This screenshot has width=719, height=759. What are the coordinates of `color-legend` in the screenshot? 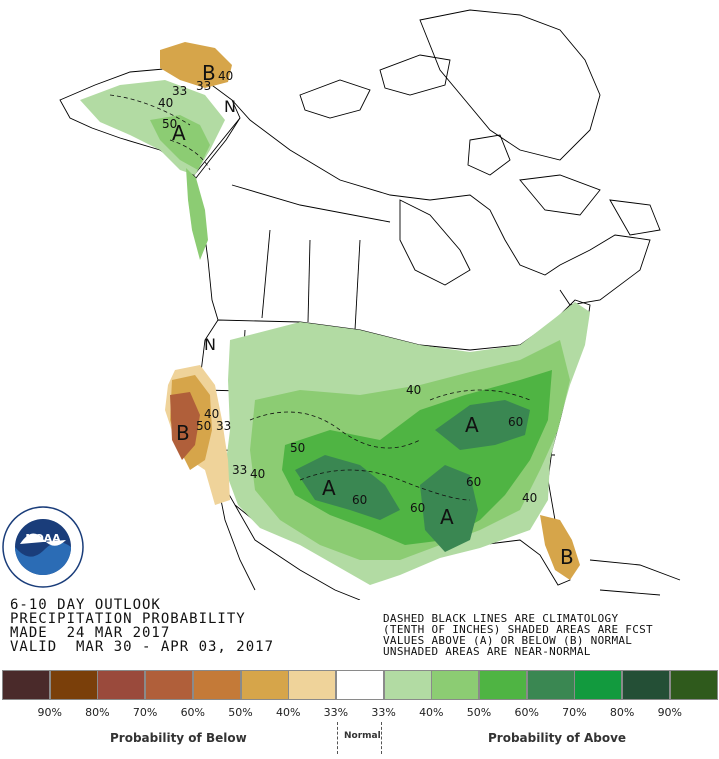 It's located at (359, 685).